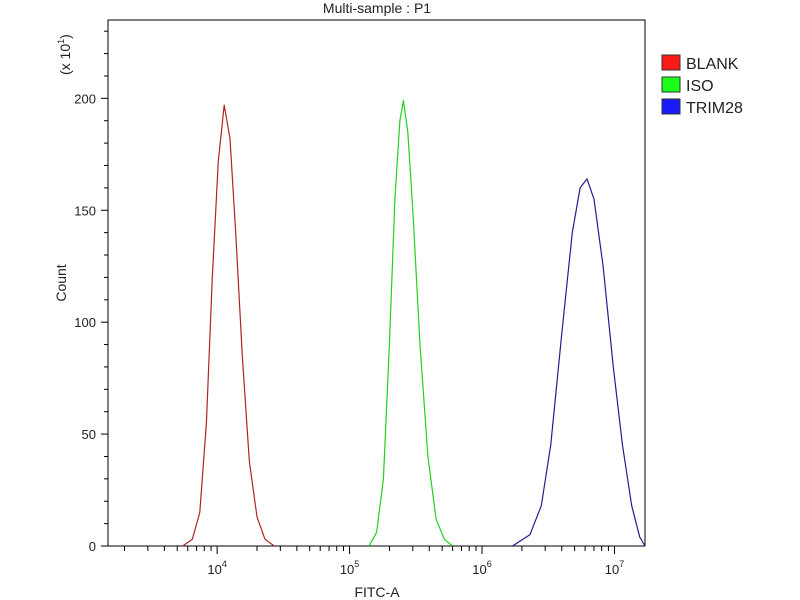 Image resolution: width=800 pixels, height=600 pixels. What do you see at coordinates (671, 106) in the screenshot?
I see `legend-swatch-trim28` at bounding box center [671, 106].